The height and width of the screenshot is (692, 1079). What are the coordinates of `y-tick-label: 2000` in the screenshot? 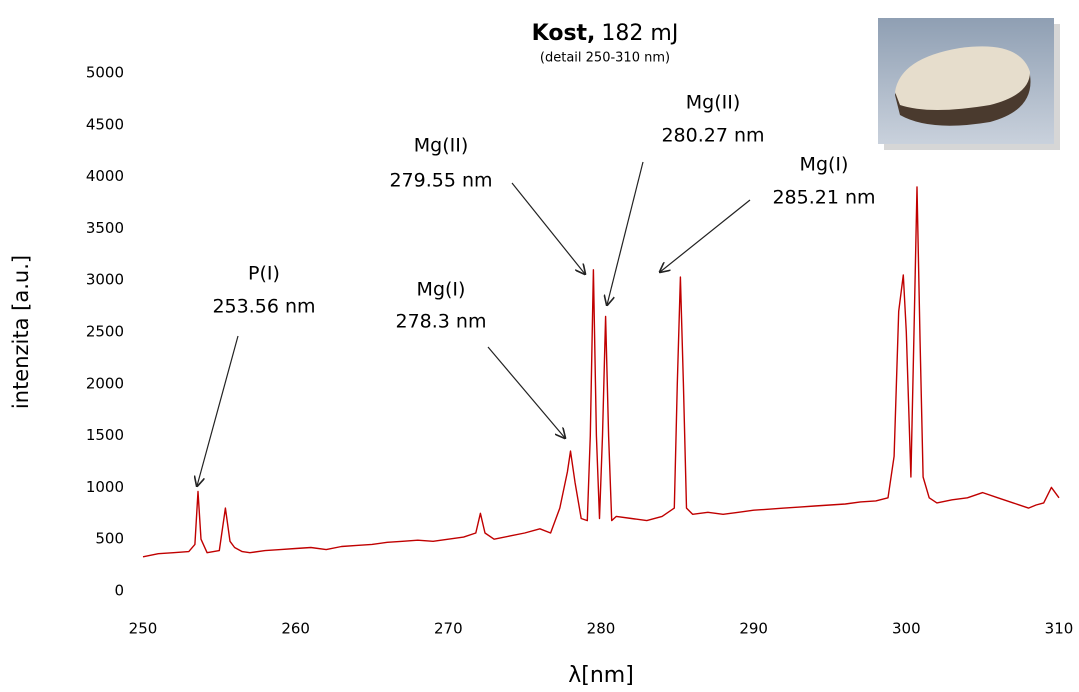 It's located at (105, 383).